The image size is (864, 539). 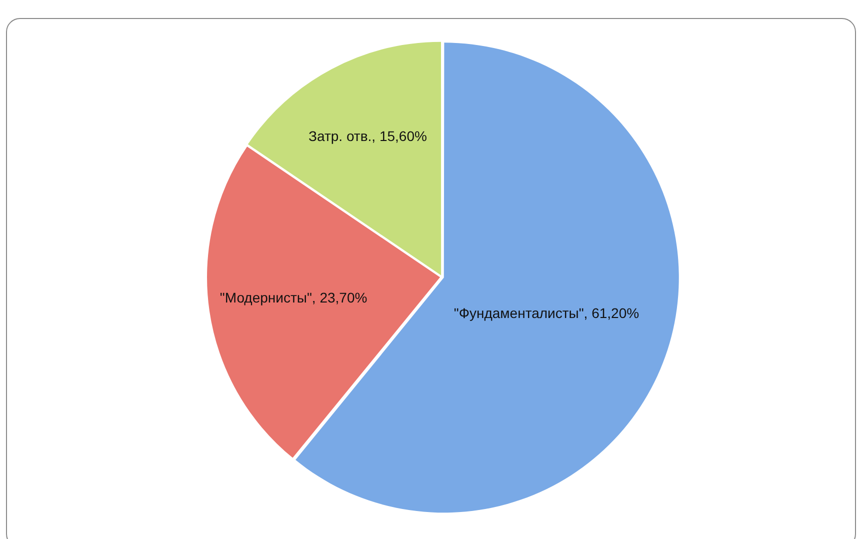 I want to click on slice-label: "Модернисты", 23,70%, so click(x=294, y=298).